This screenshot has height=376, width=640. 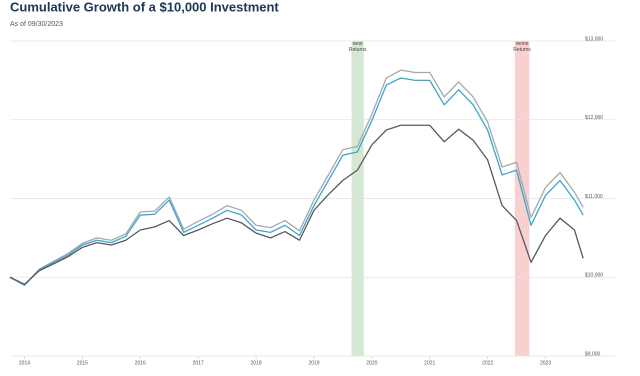 I want to click on x-tick-label: 2022, so click(x=487, y=363).